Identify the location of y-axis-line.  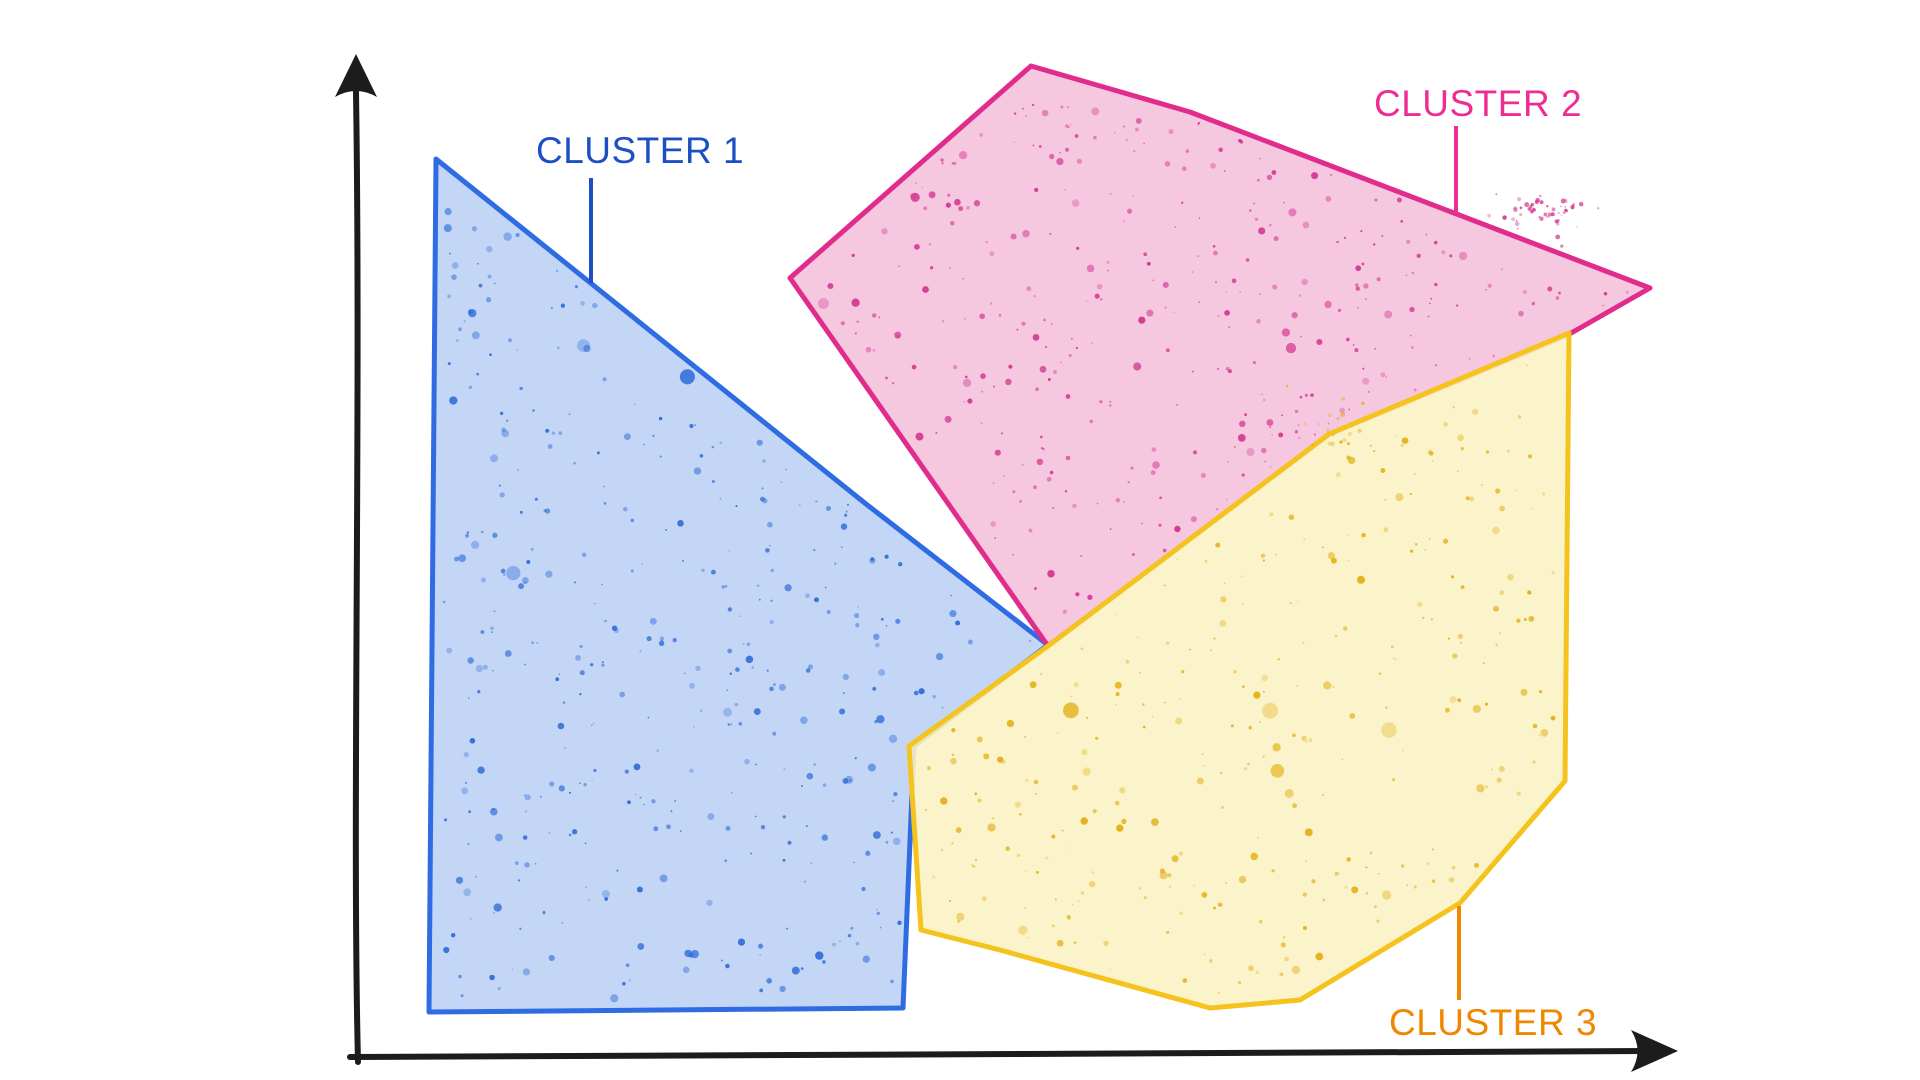
(356, 577).